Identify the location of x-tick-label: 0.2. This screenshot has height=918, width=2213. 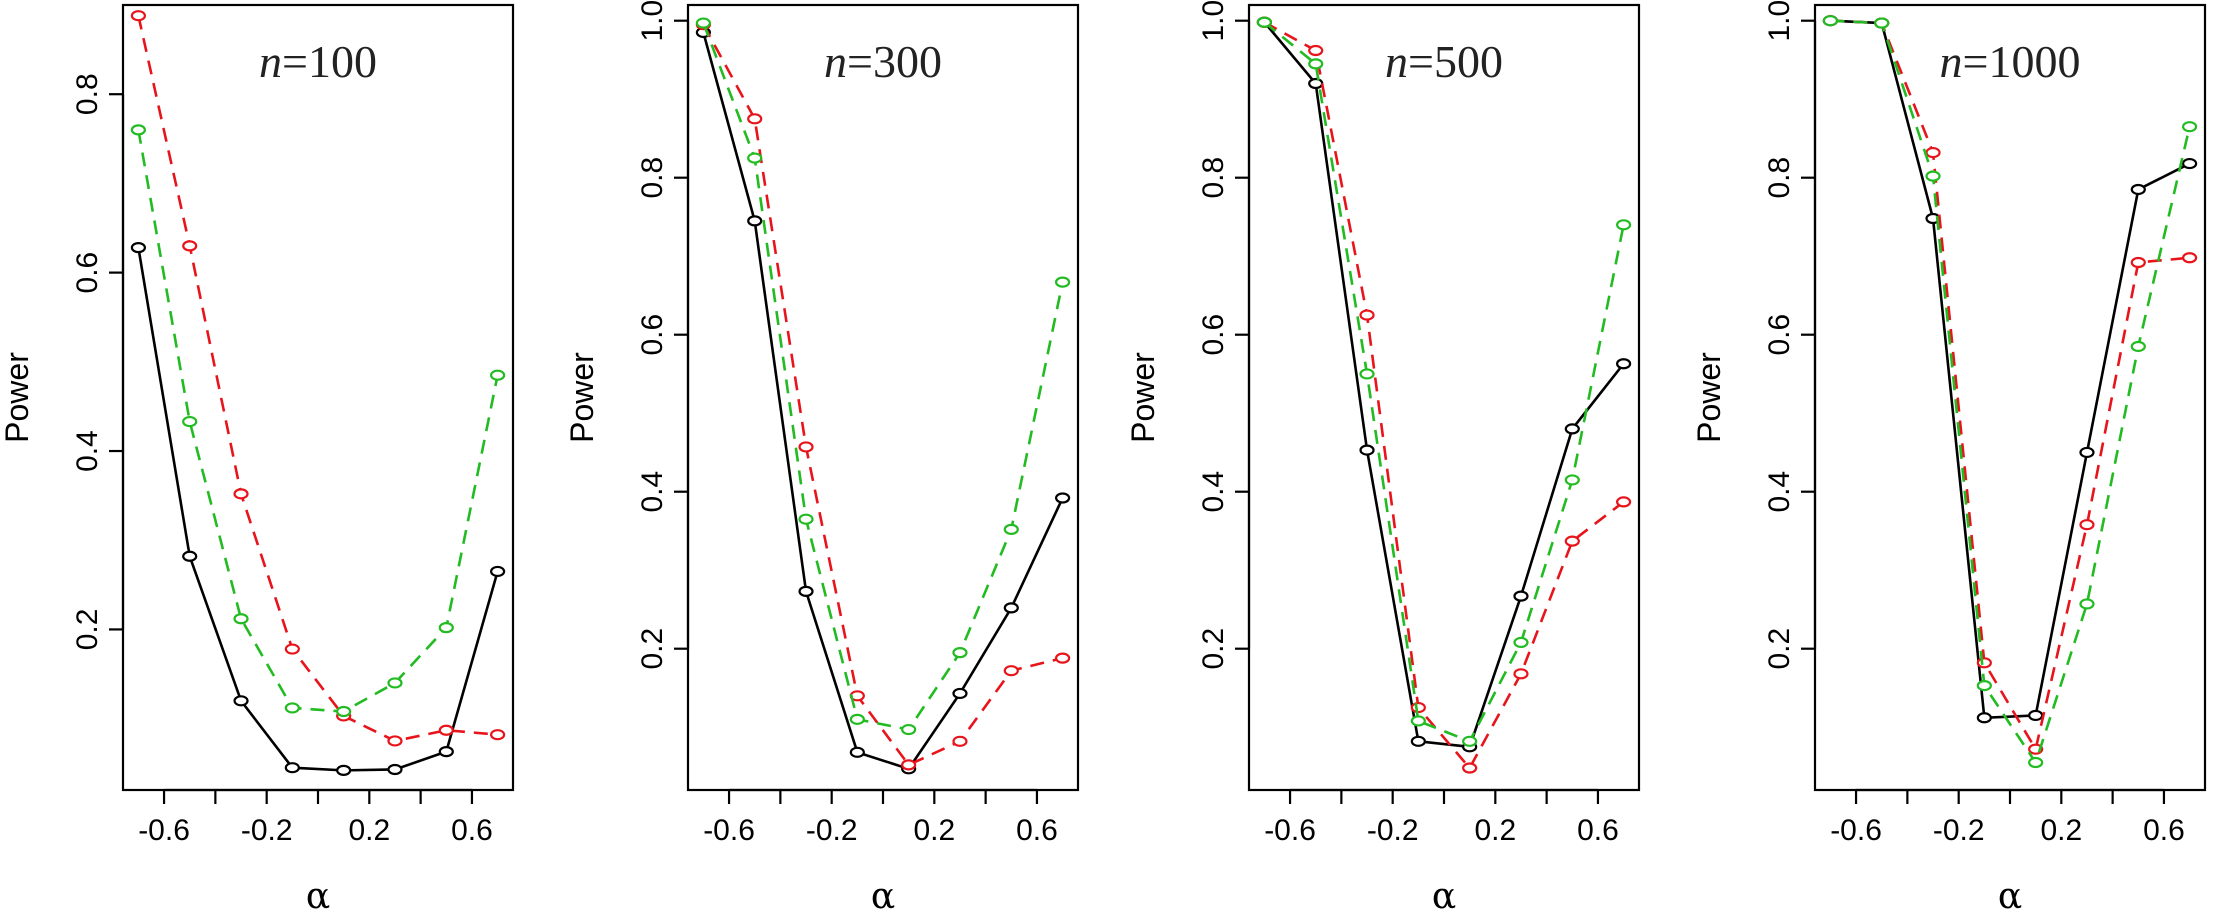
(2061, 830).